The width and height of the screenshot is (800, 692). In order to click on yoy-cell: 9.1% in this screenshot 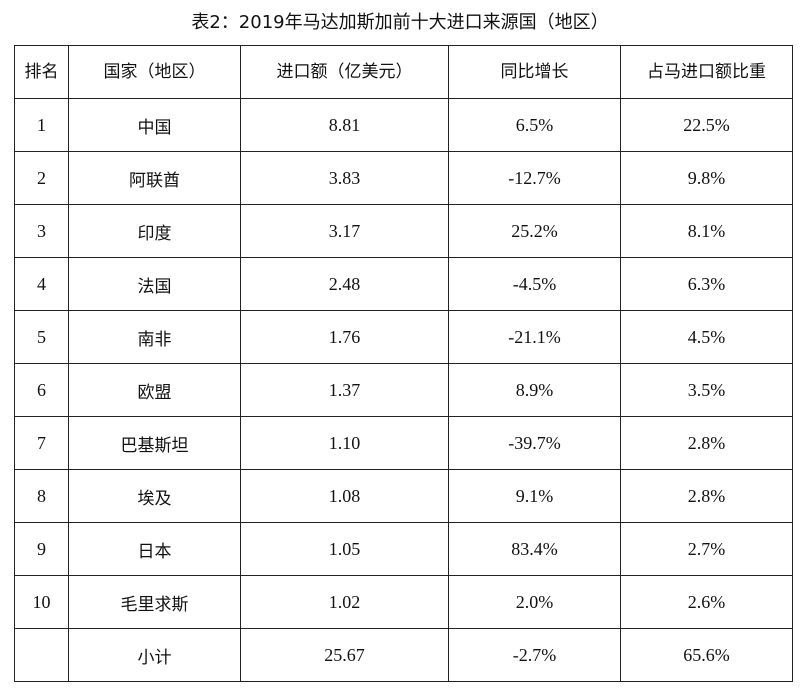, I will do `click(534, 496)`.